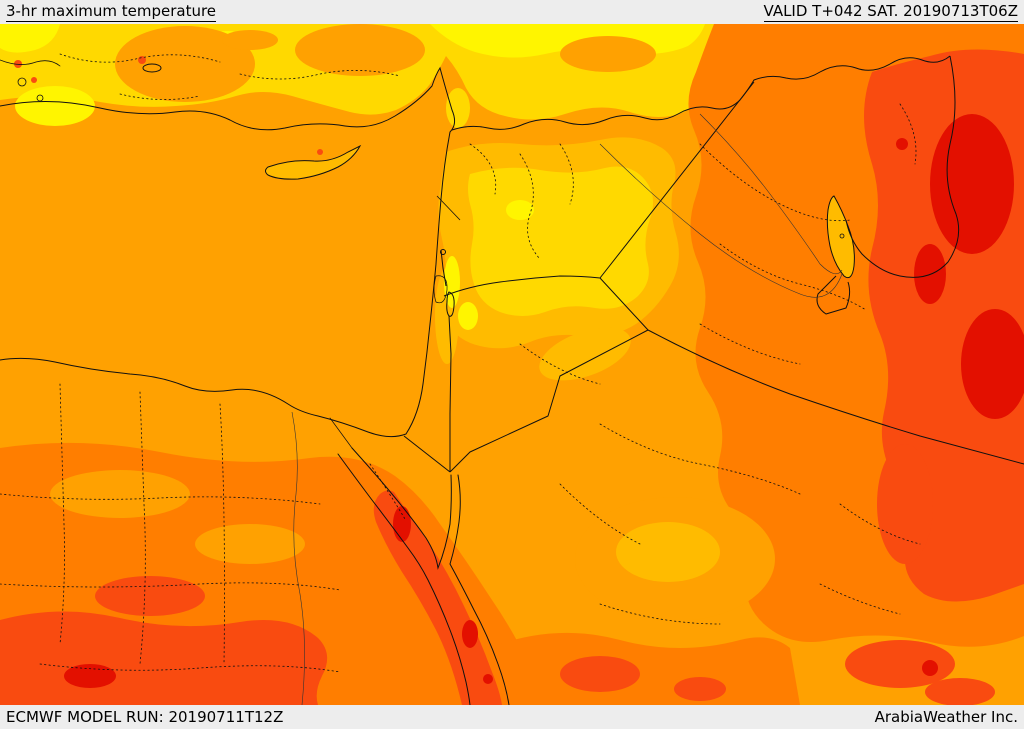 This screenshot has width=1024, height=729. What do you see at coordinates (833, 295) in the screenshot?
I see `border-kuwait` at bounding box center [833, 295].